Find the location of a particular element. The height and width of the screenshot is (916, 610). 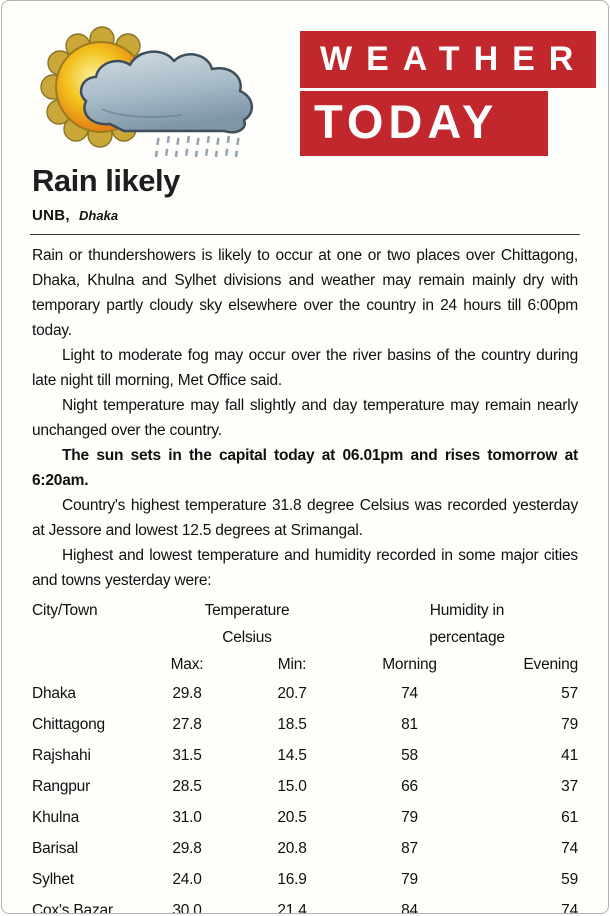

table-row: Rajshahi 31.5 14.5 58 41 is located at coordinates (305, 755).